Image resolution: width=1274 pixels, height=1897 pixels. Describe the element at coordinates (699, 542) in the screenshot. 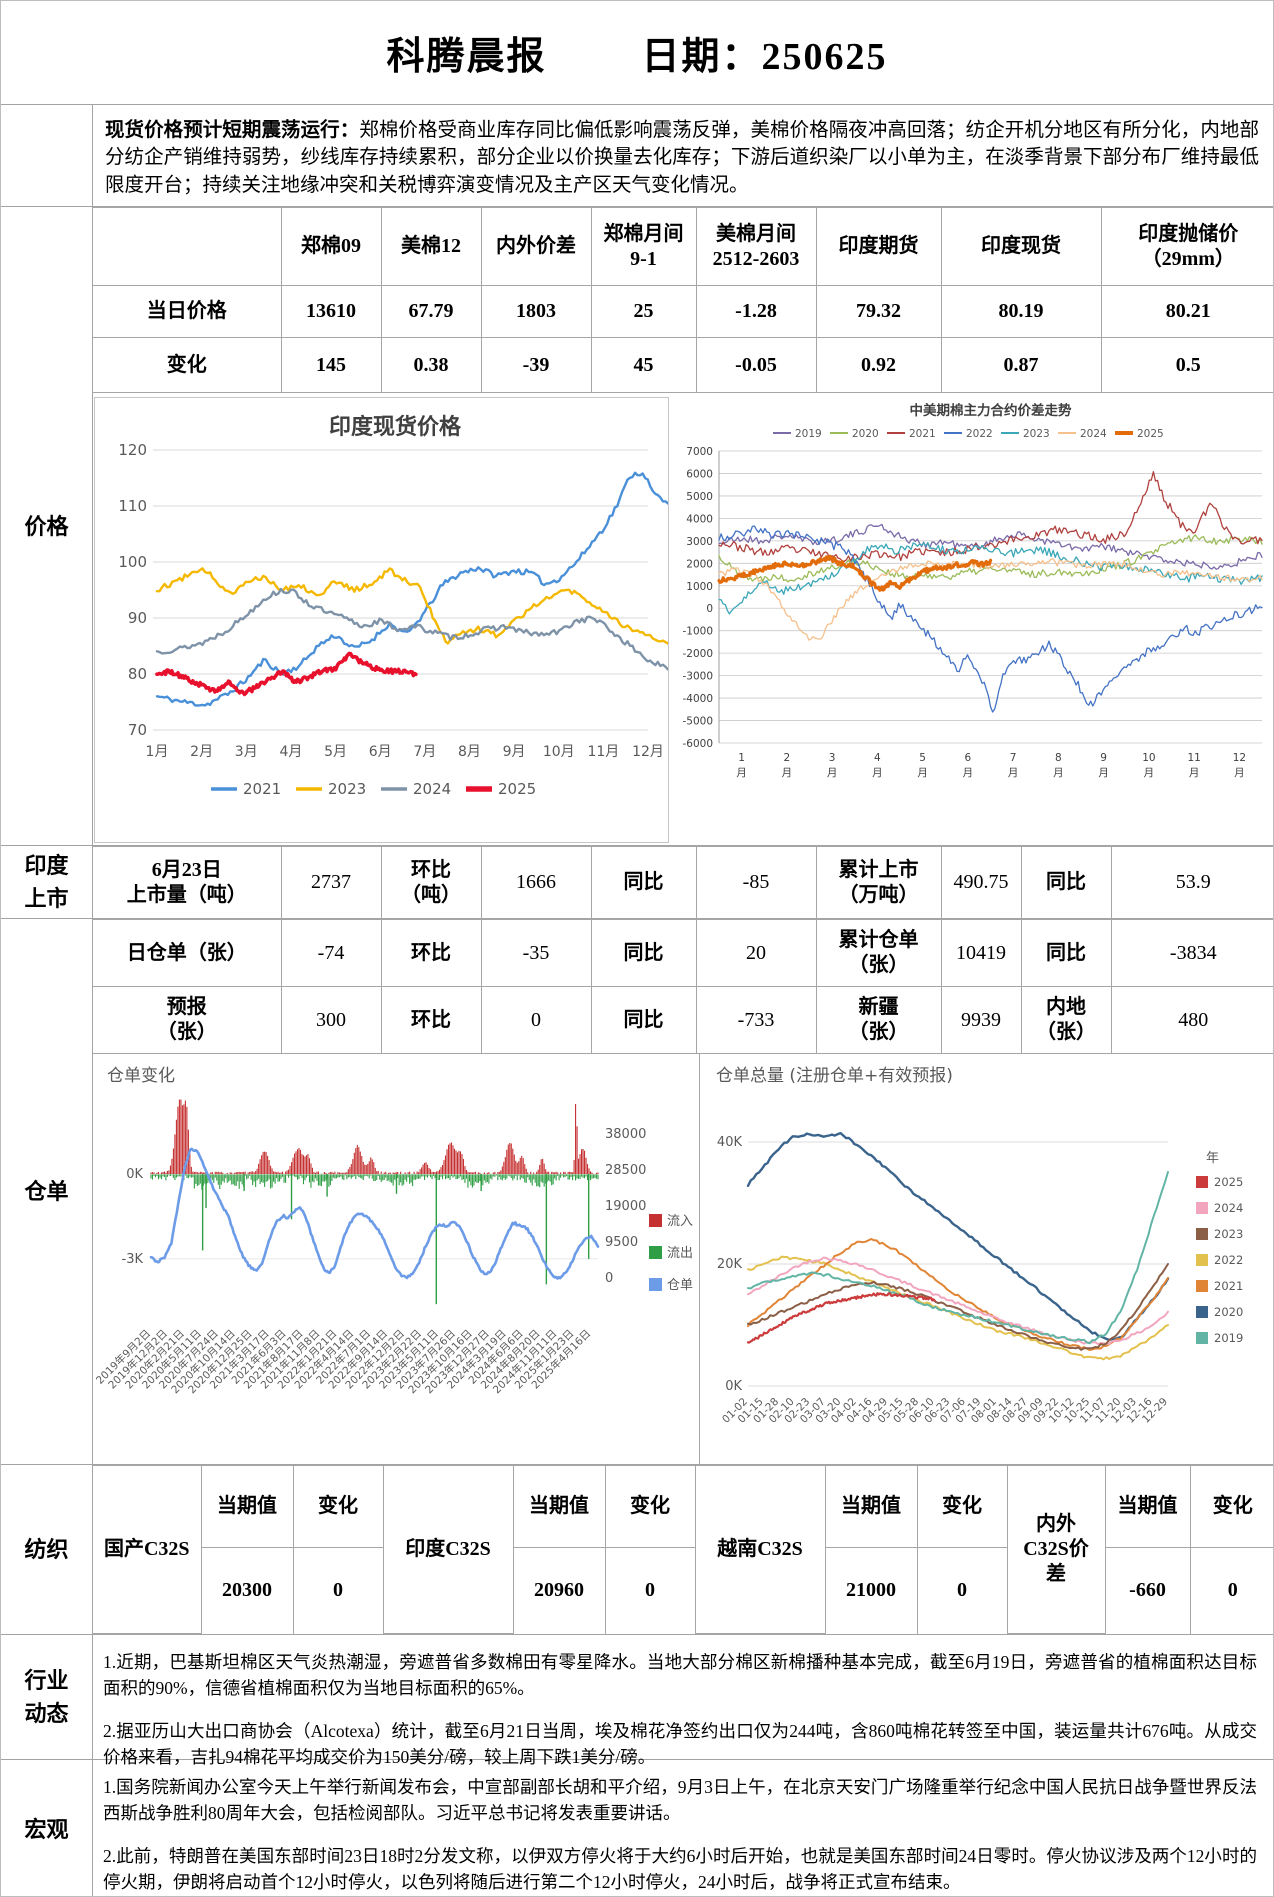

I see `svg-text: 3000` at that location.